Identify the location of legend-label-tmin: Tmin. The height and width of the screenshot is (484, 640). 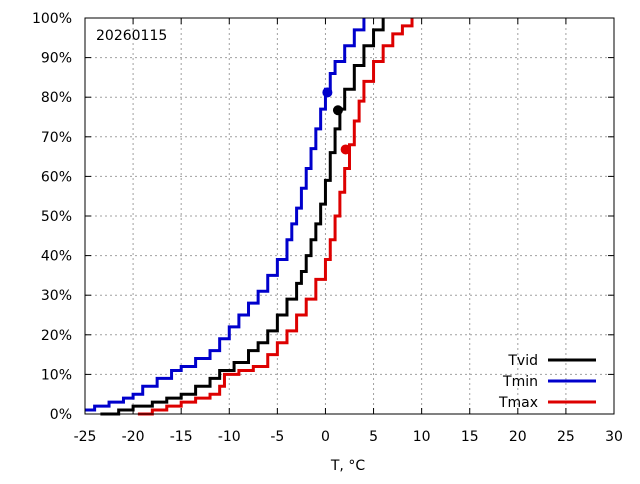
(520, 382).